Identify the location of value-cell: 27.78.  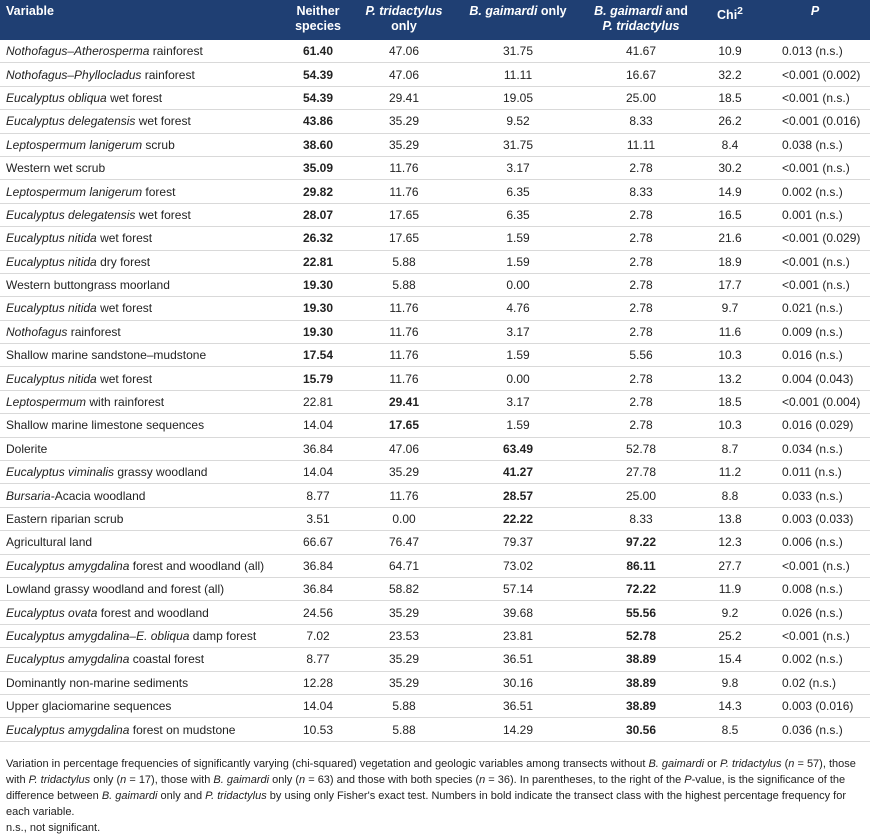
(641, 472).